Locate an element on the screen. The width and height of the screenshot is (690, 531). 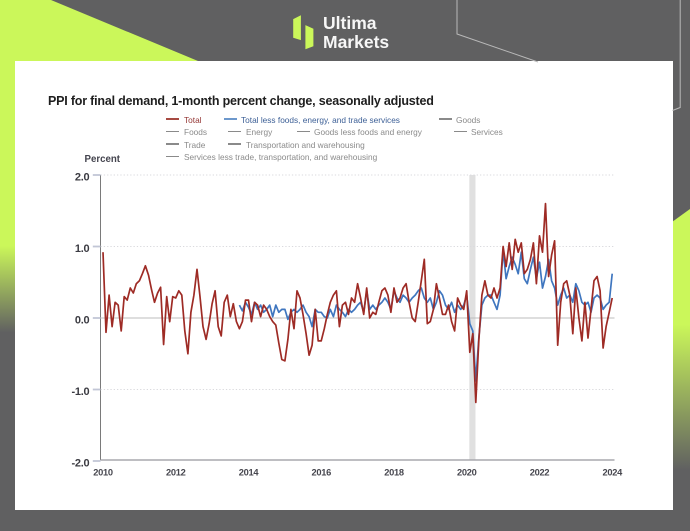
svg-text: 2012 is located at coordinates (176, 473).